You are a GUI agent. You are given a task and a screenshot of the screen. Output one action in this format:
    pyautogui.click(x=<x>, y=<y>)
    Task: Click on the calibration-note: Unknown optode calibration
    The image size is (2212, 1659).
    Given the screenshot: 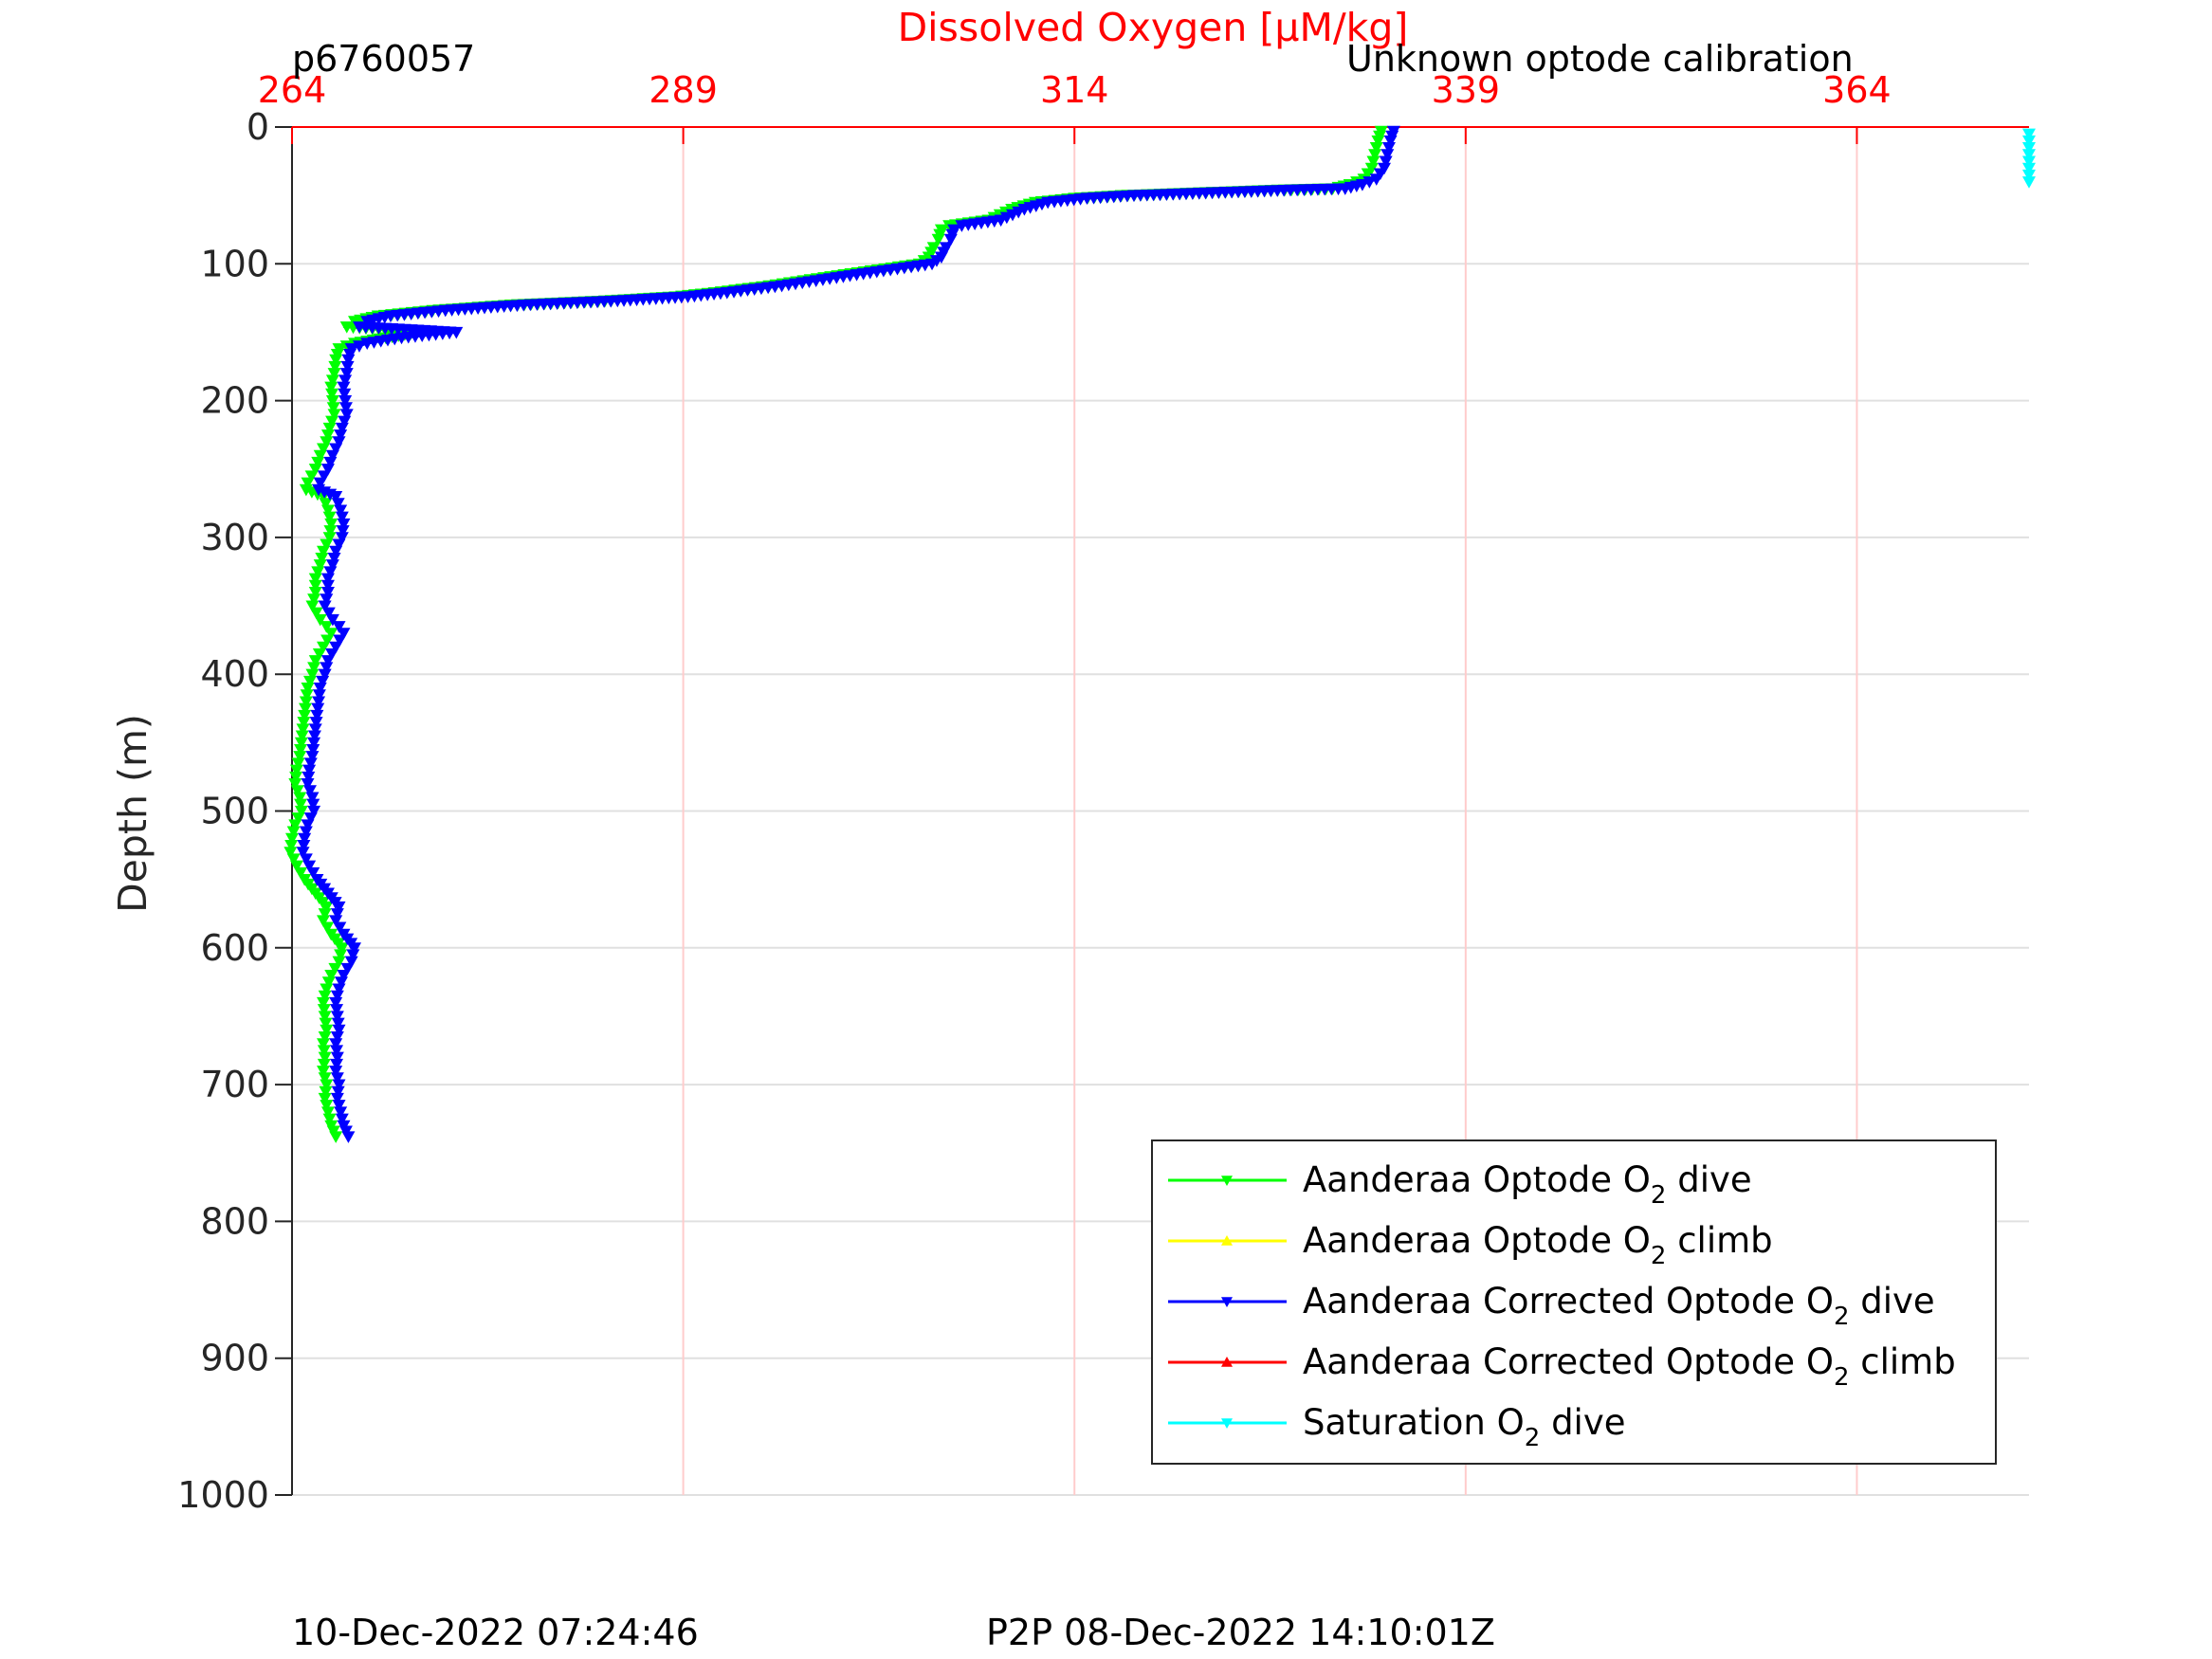 What is the action you would take?
    pyautogui.click(x=1600, y=59)
    